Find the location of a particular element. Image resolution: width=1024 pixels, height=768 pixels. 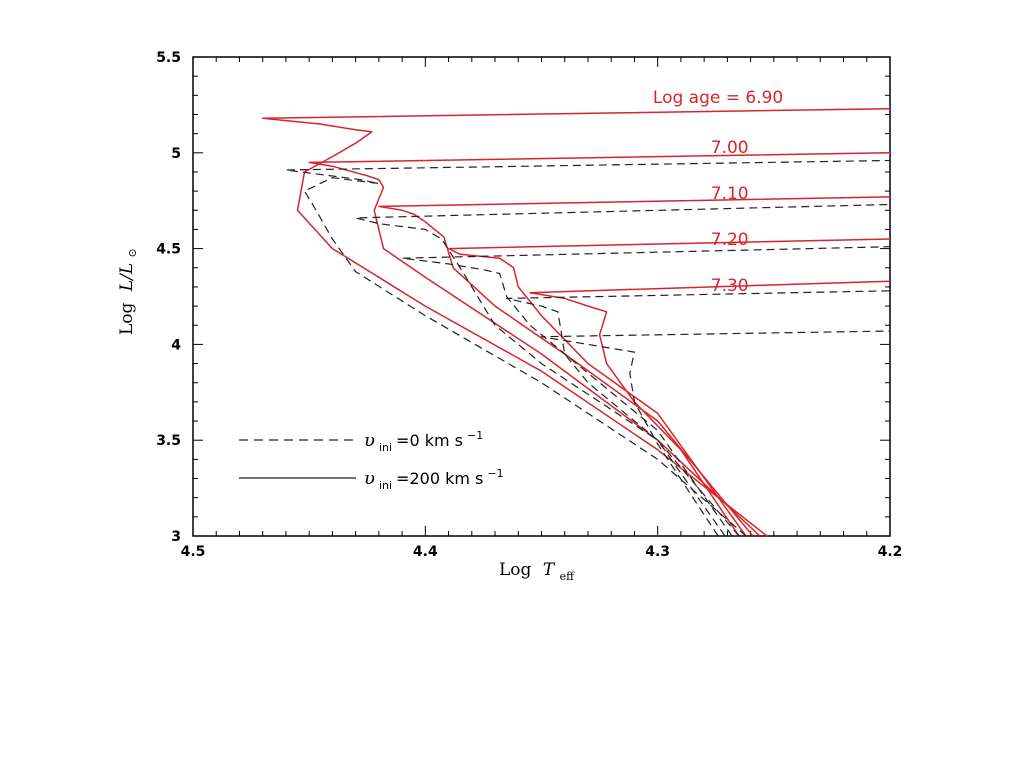

legend-dashed-sub: ini is located at coordinates (385, 447).